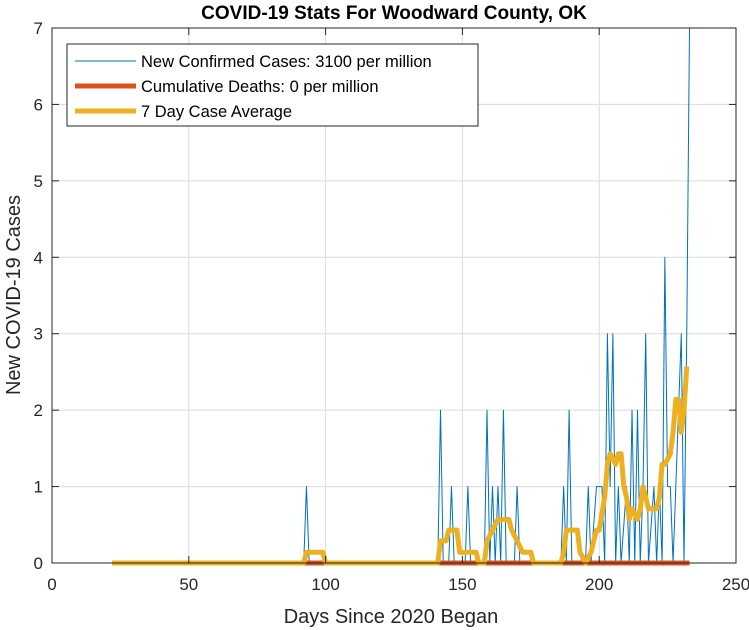  What do you see at coordinates (188, 584) in the screenshot?
I see `x-tick-label: 50` at bounding box center [188, 584].